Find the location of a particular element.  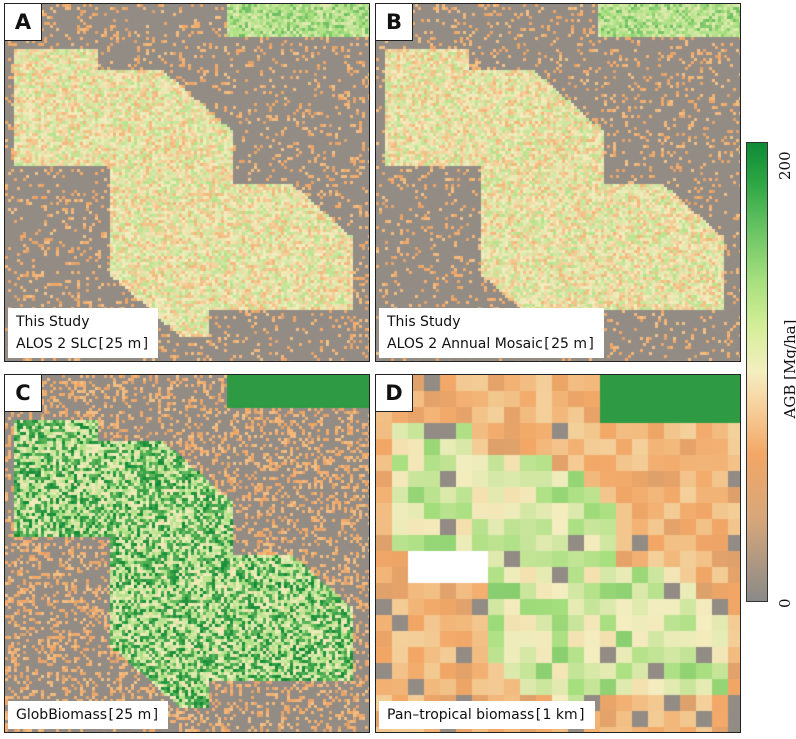

caption-line-1: Pan–tropical biomass [ 1 km ] is located at coordinates (486, 715).